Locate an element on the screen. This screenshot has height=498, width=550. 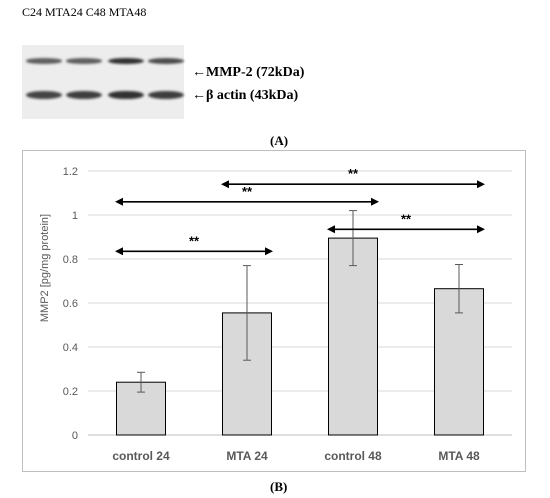
blot-row-mmp2 is located at coordinates (103, 65).